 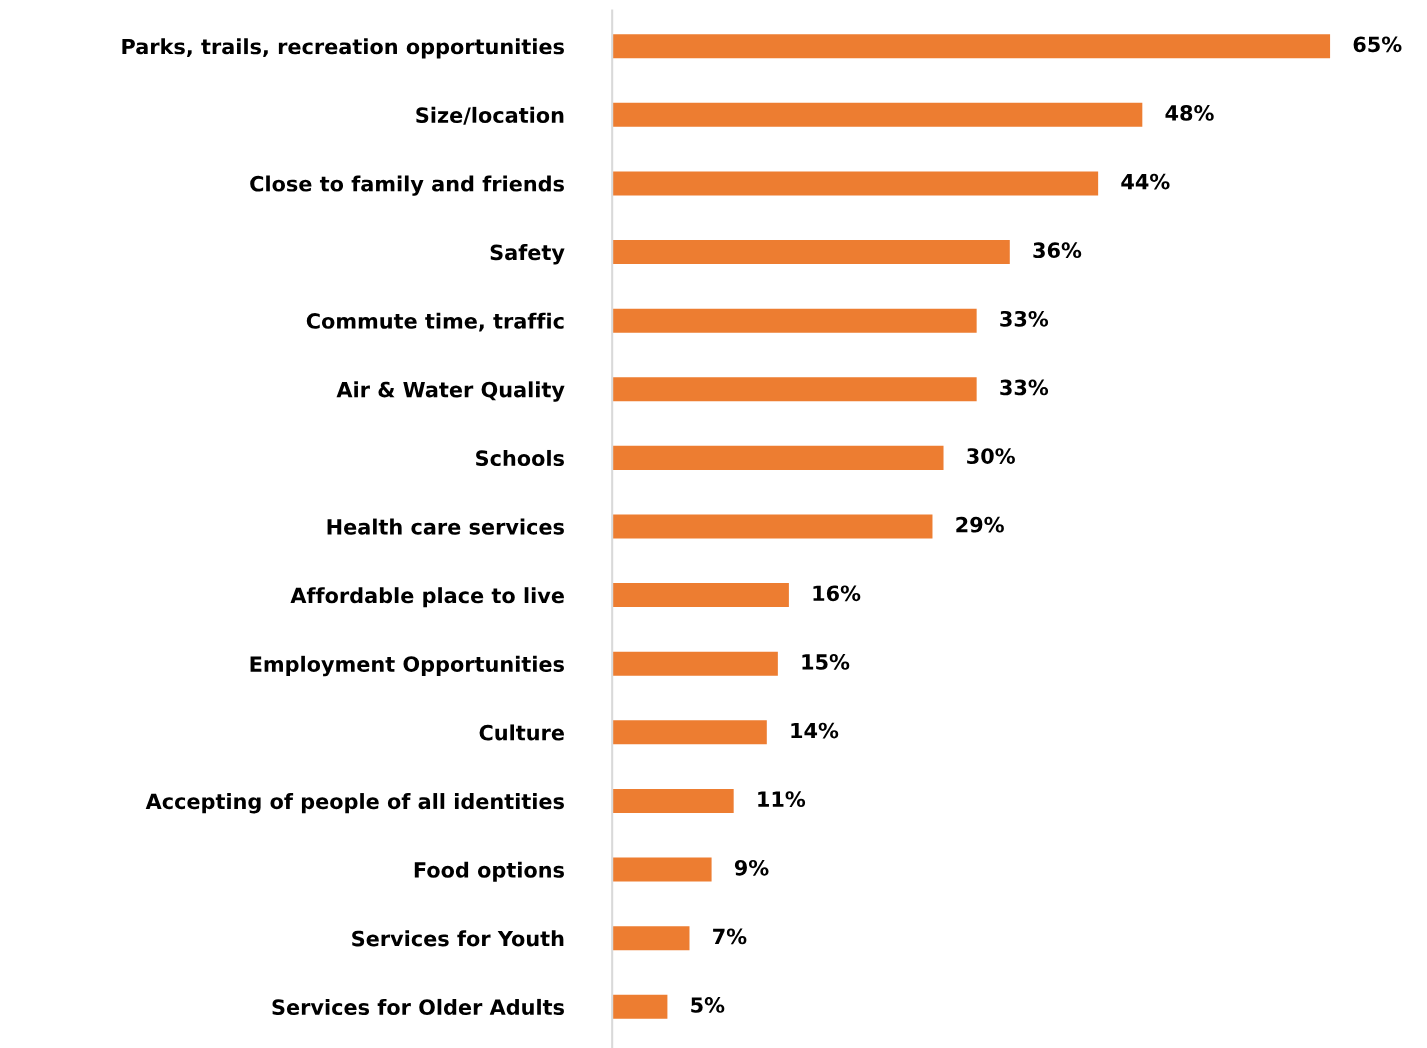 I want to click on y-tick-label: Size/location, so click(x=490, y=115).